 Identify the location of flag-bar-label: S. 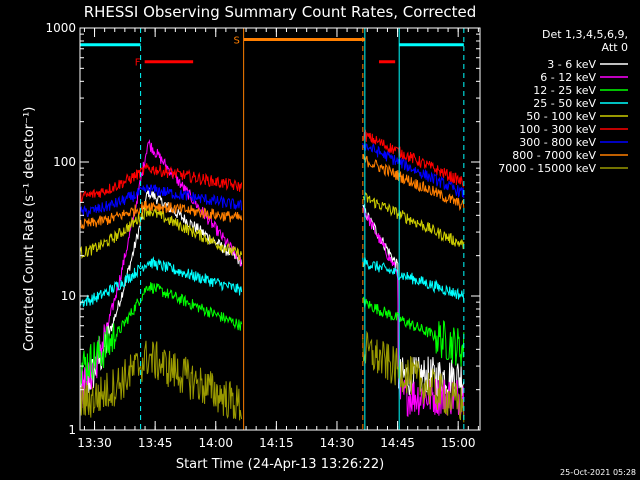
(236, 41).